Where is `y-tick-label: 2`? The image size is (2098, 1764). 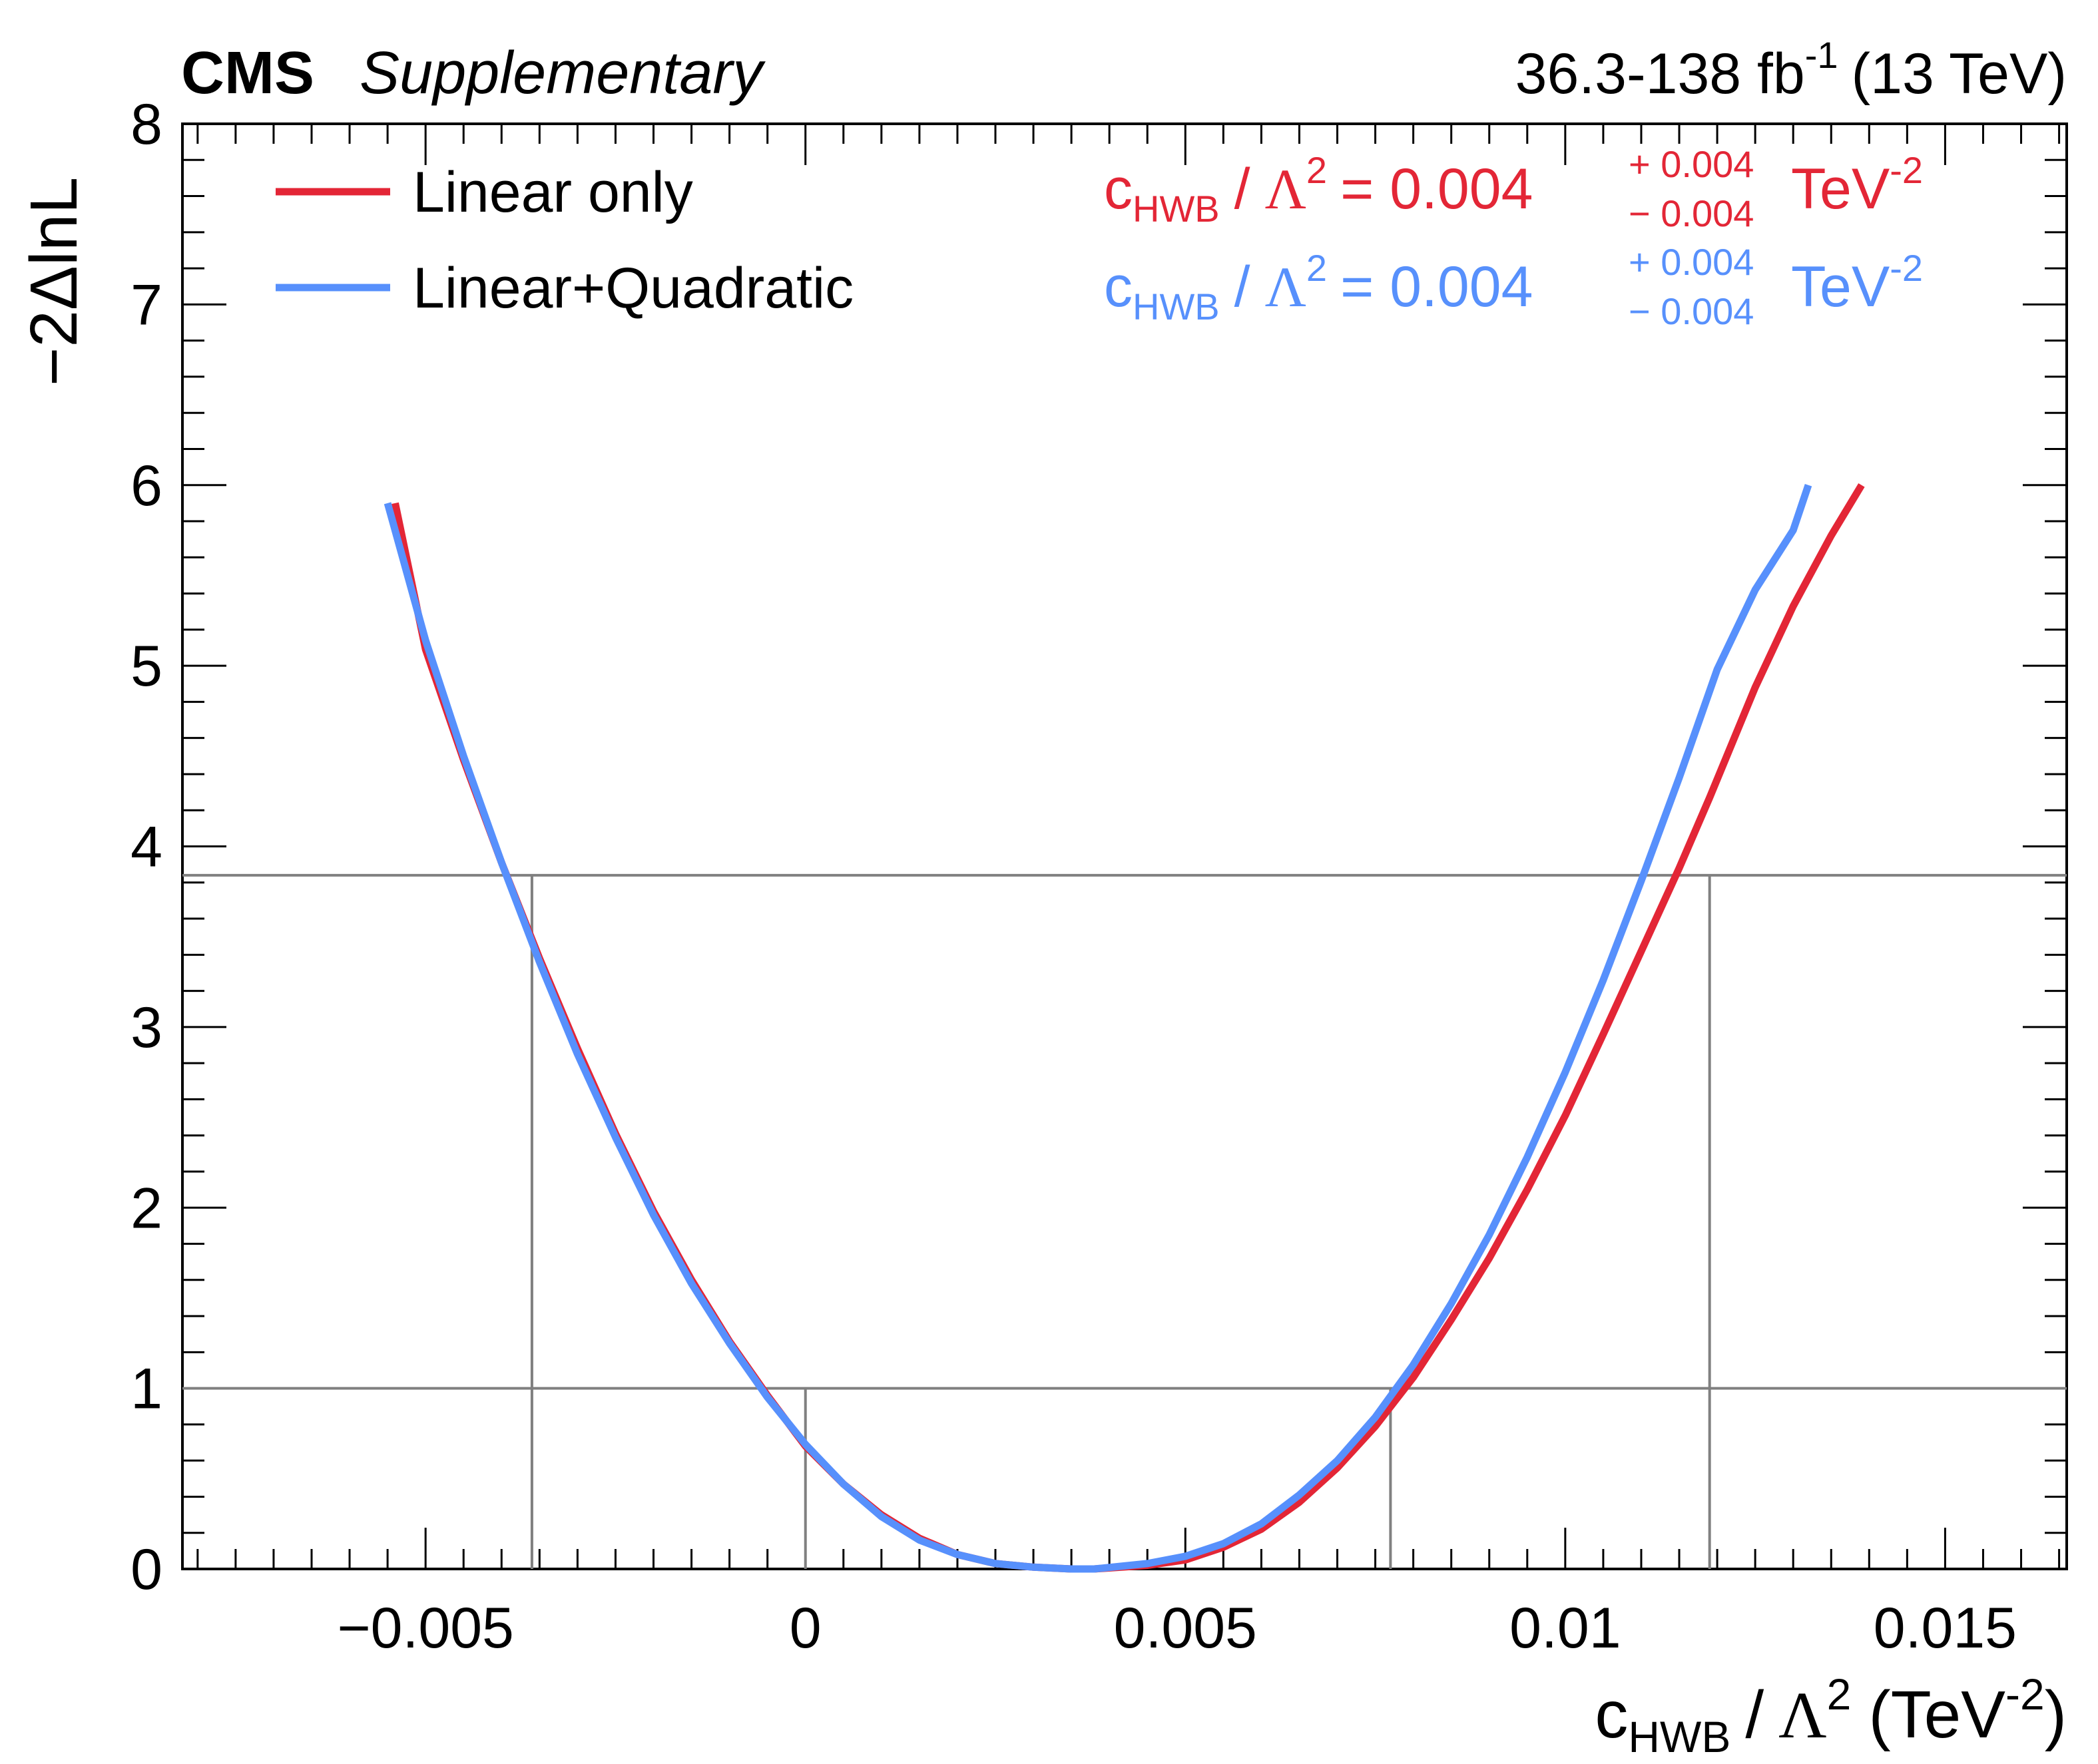
y-tick-label: 2 is located at coordinates (146, 1208).